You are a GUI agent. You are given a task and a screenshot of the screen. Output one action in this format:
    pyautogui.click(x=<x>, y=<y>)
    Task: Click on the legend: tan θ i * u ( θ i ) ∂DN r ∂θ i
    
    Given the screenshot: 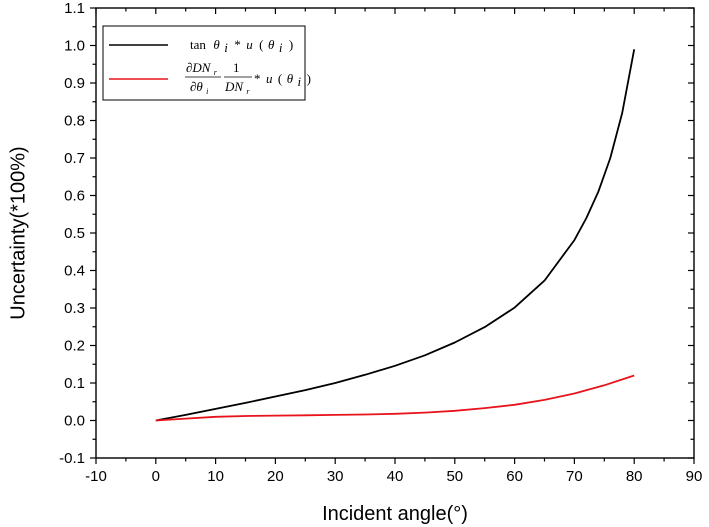 What is the action you would take?
    pyautogui.click(x=206, y=63)
    